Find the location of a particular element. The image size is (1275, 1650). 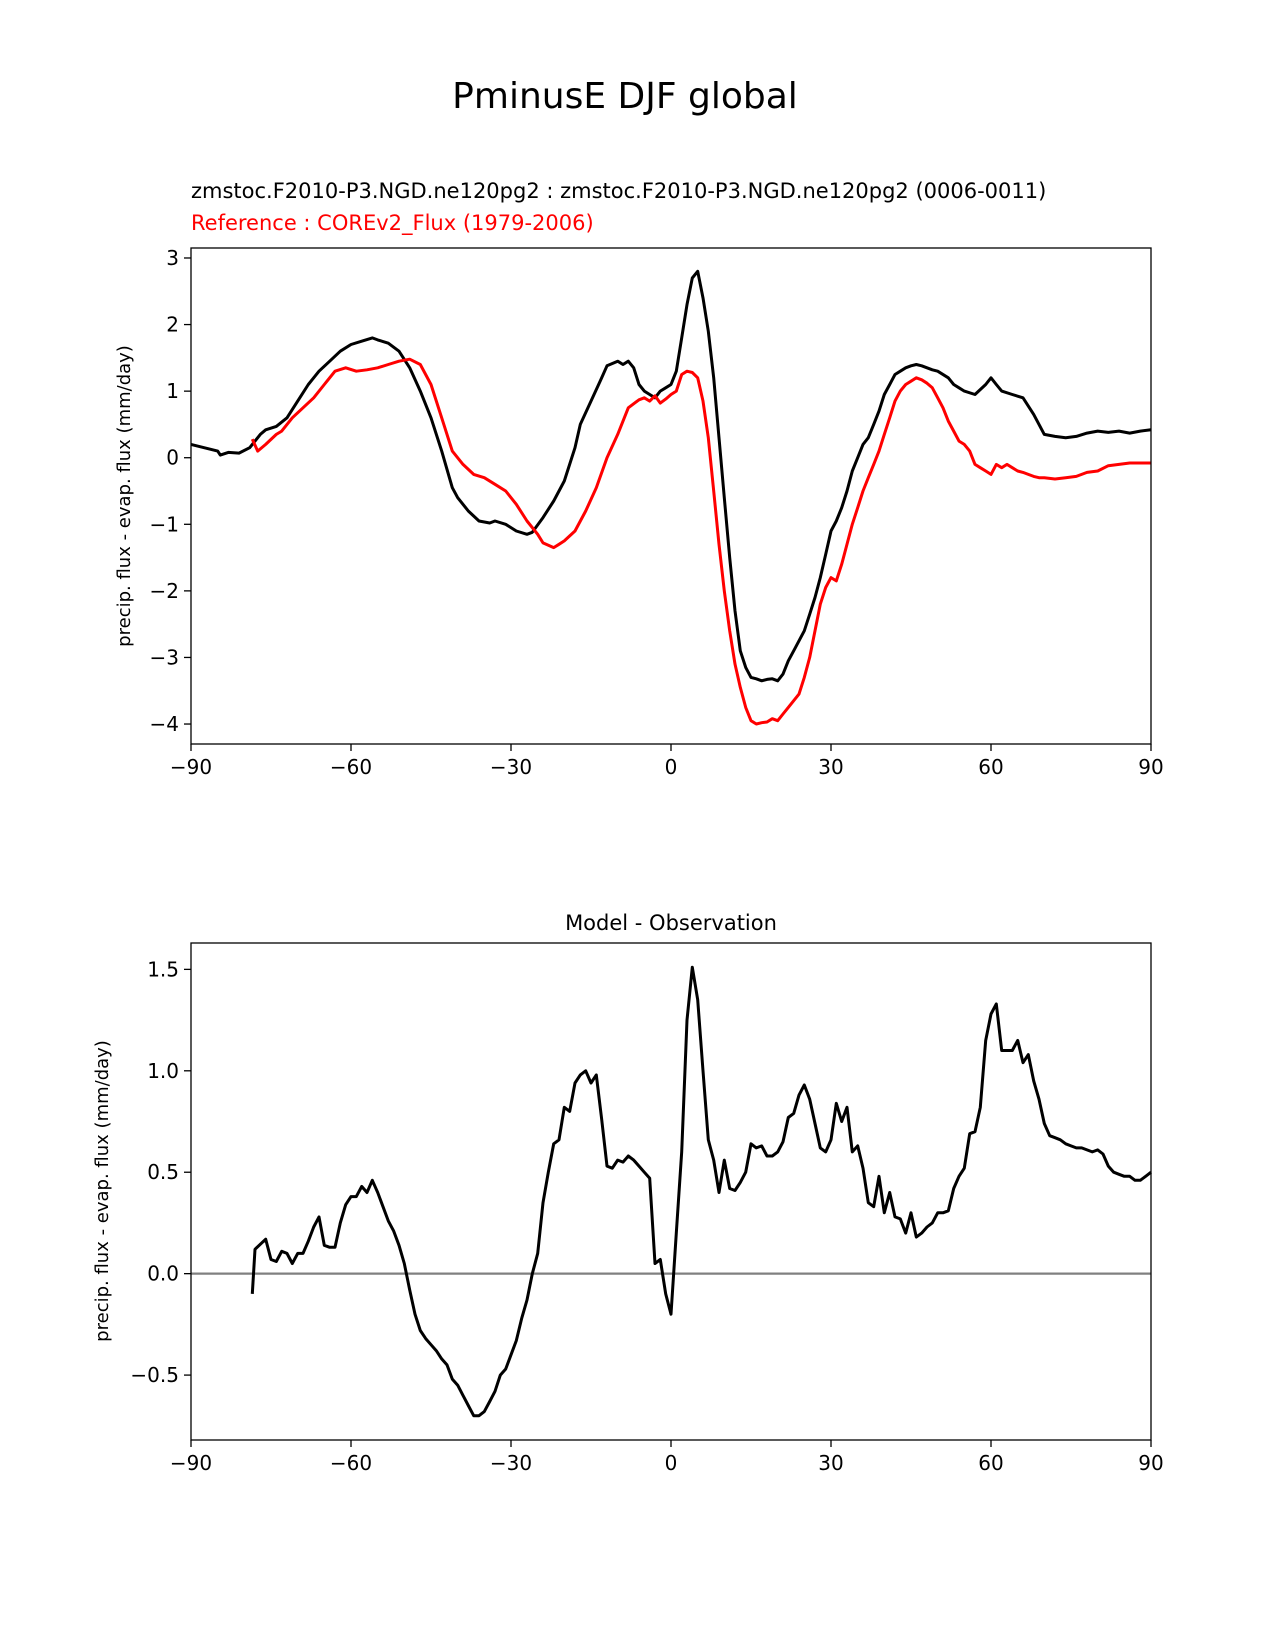

panel-bottom-xtick-label: 30 is located at coordinates (830, 1463).